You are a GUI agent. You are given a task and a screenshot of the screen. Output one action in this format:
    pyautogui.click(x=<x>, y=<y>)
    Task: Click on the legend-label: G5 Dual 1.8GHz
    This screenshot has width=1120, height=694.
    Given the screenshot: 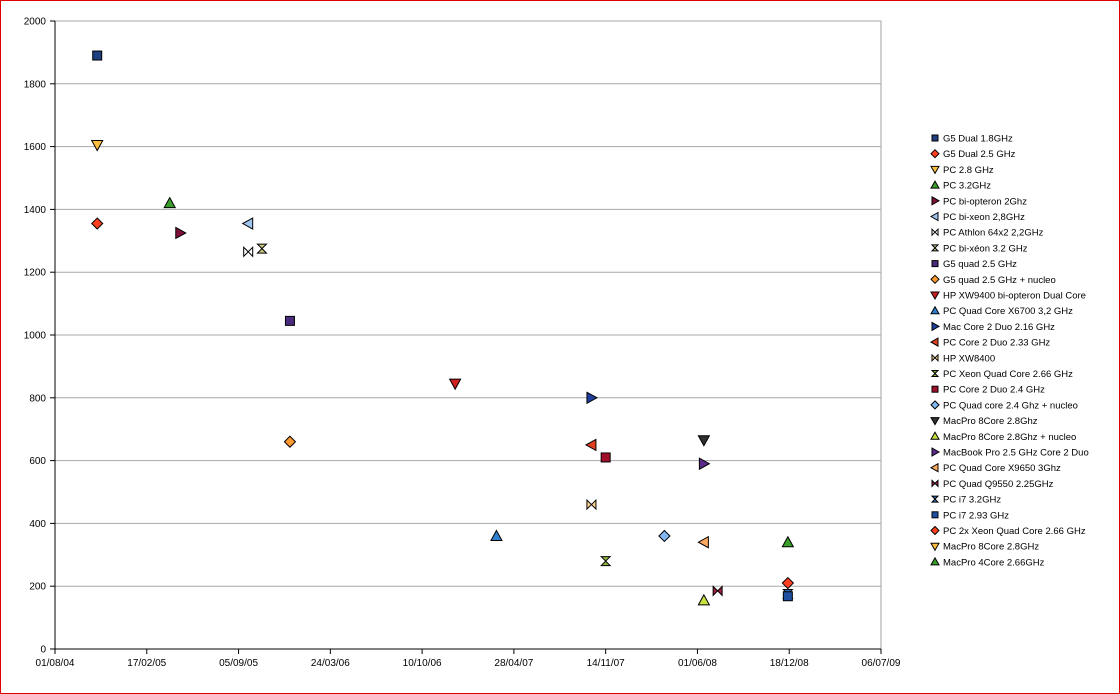 What is the action you would take?
    pyautogui.click(x=978, y=139)
    